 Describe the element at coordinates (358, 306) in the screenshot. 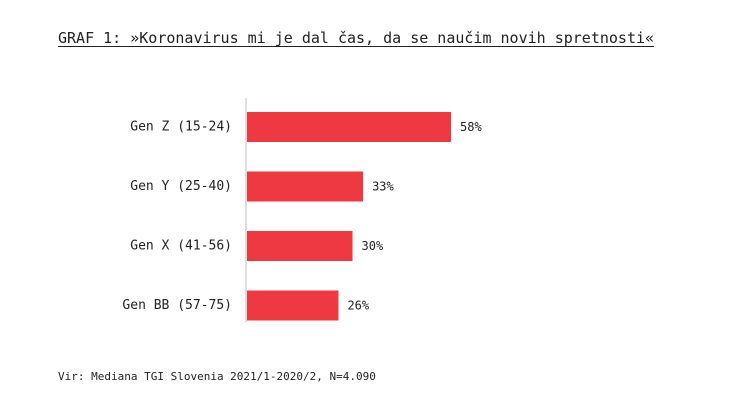

I see `value-label-3: 26%` at that location.